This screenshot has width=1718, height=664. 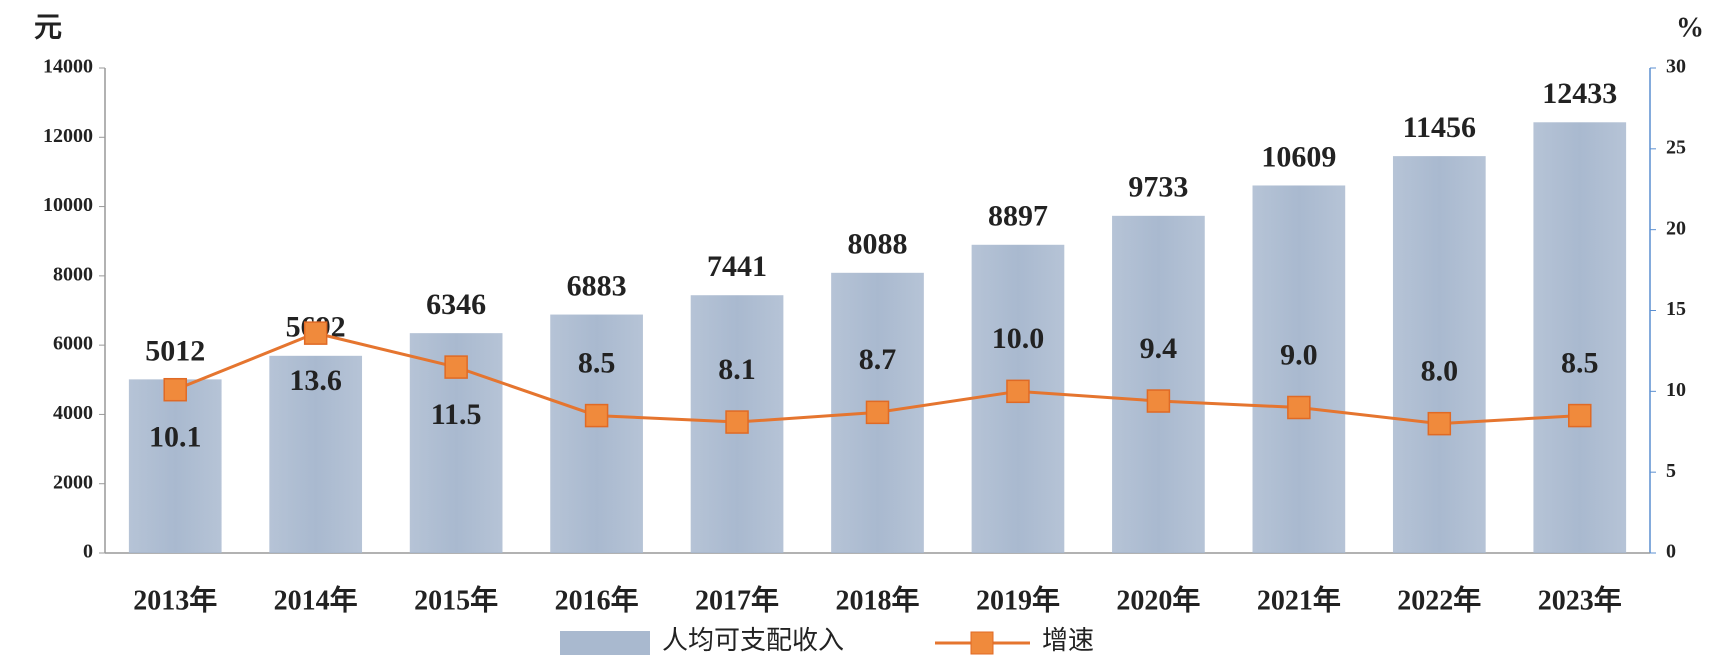 I want to click on x-tick-label: 2016年, so click(x=597, y=599).